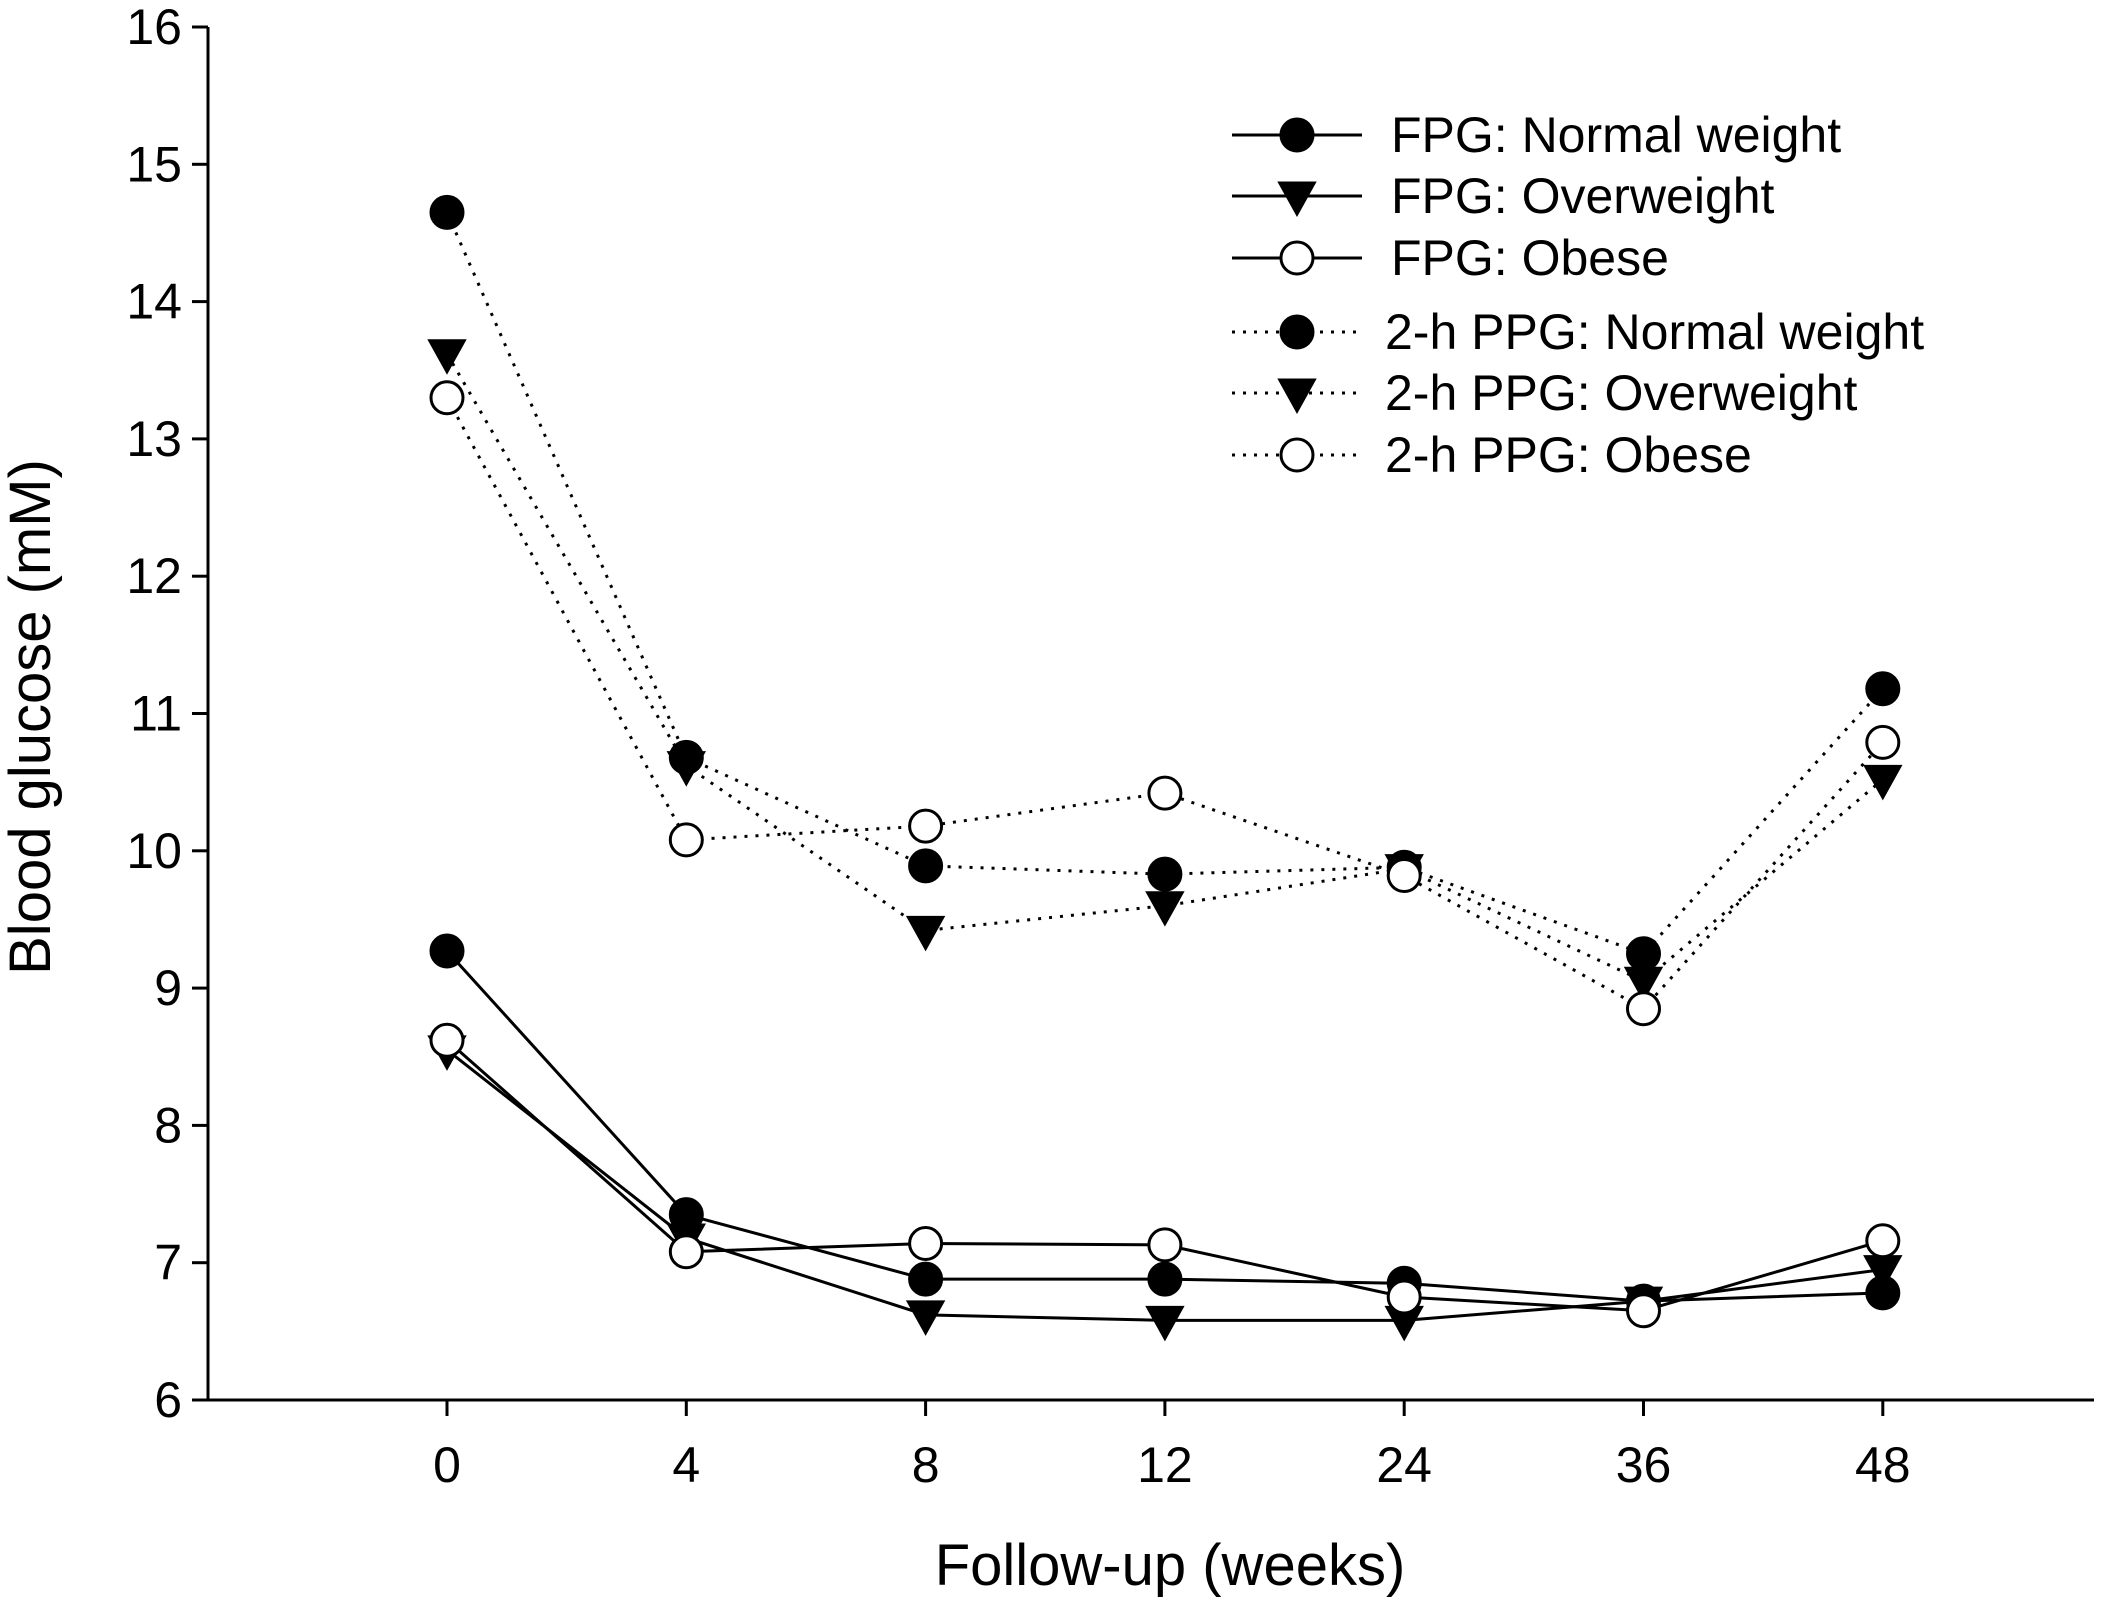 The image size is (2128, 1606). Describe the element at coordinates (686, 1465) in the screenshot. I see `x-tick-label: 4` at that location.